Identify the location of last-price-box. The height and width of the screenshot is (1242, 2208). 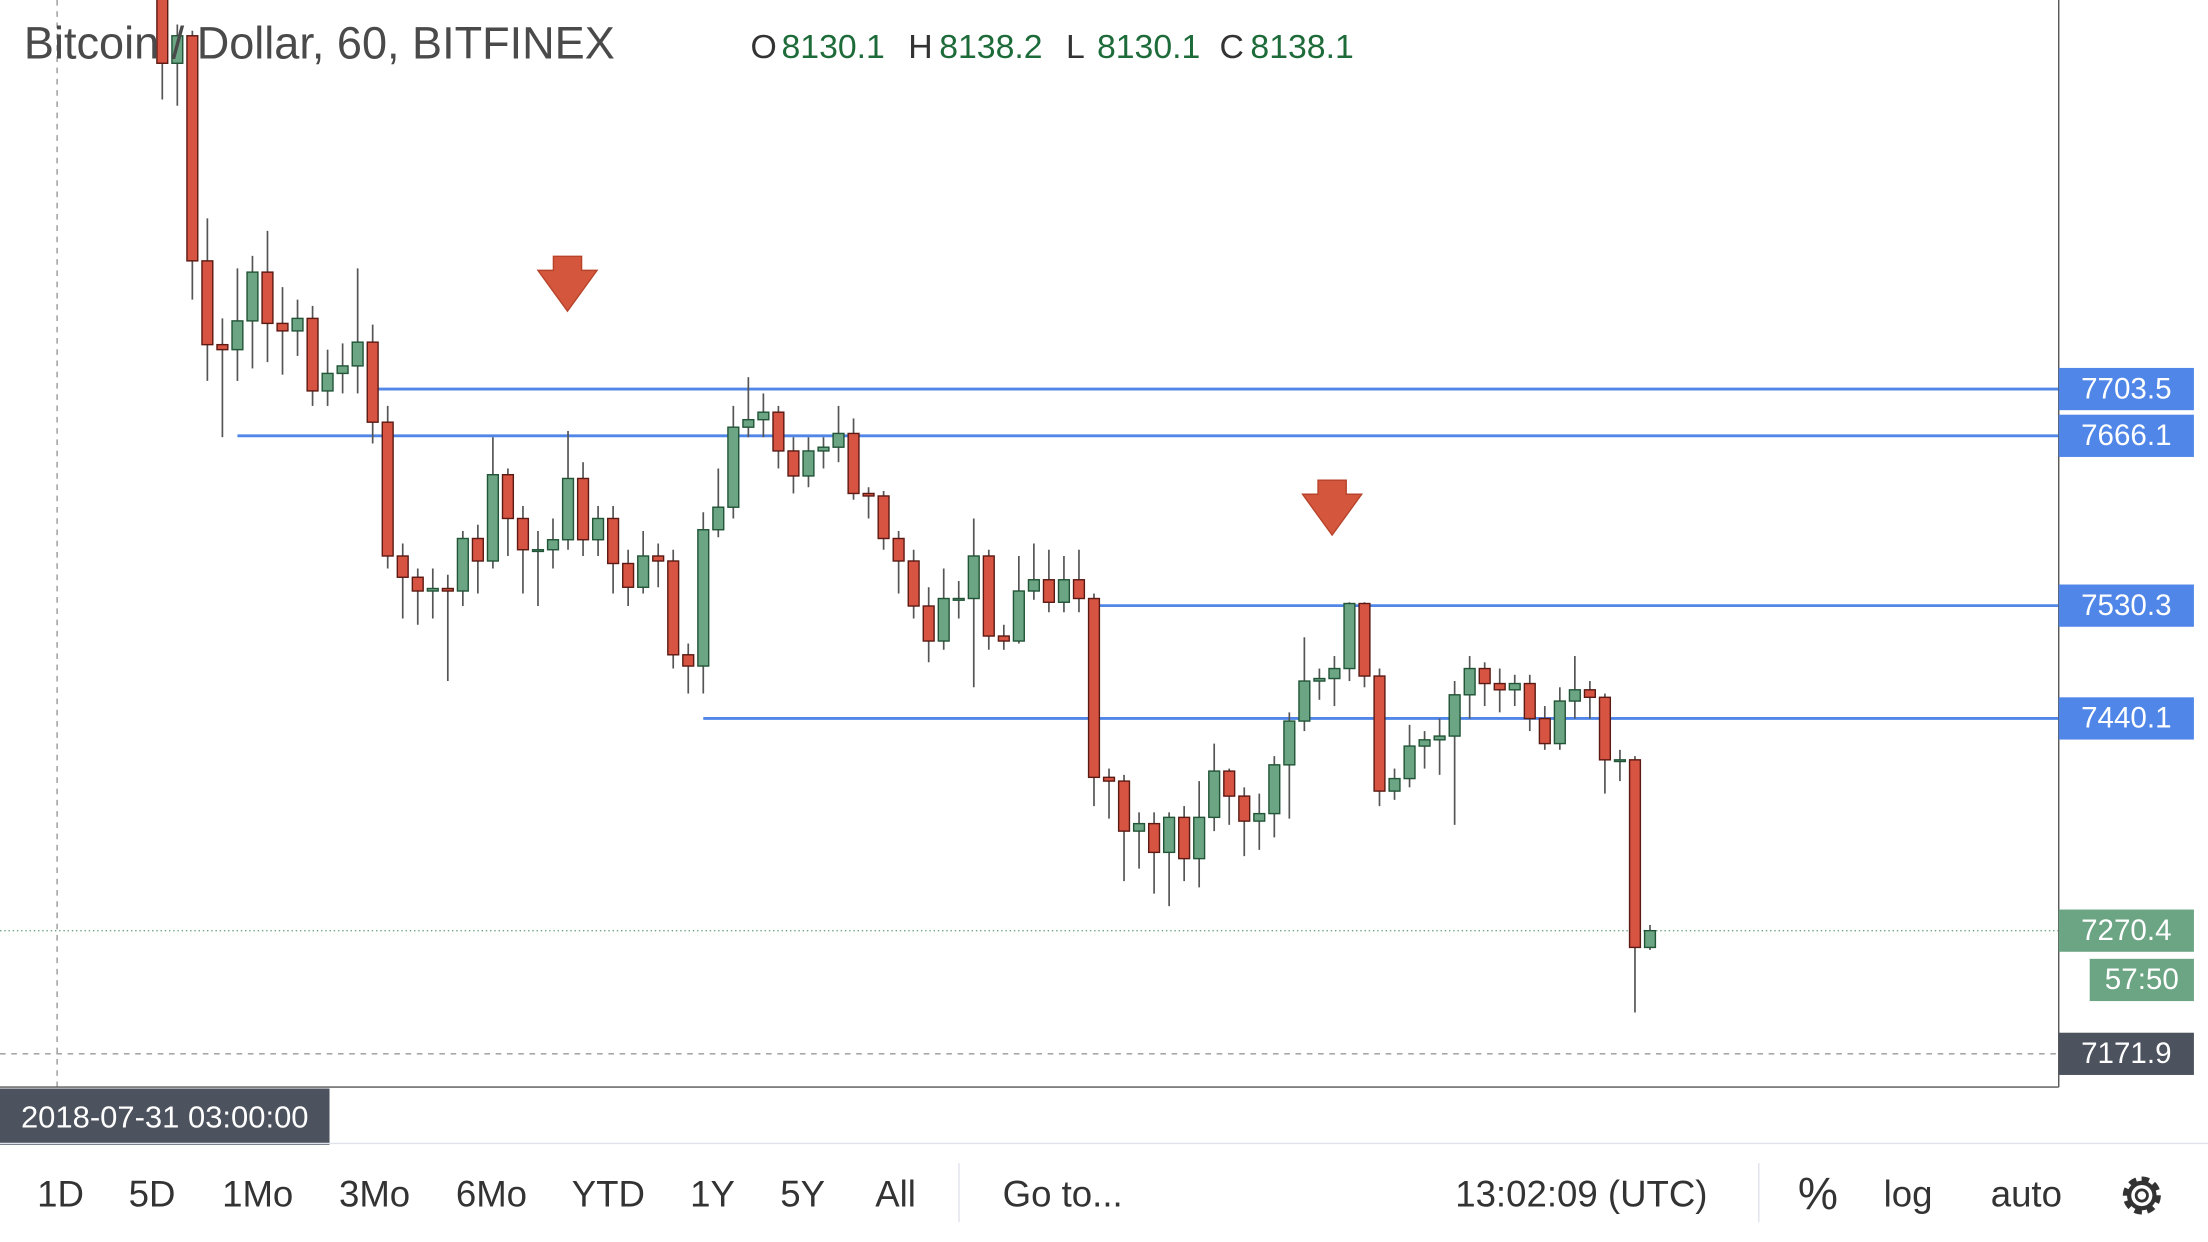
(2126, 930).